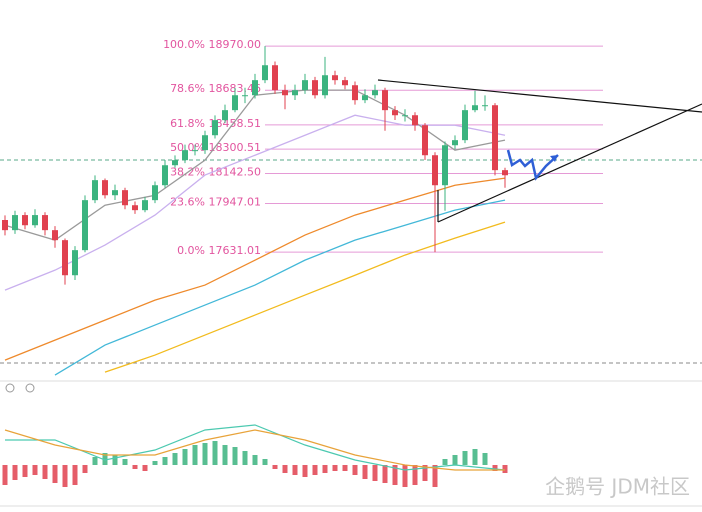  What do you see at coordinates (554, 158) in the screenshot?
I see `arrow-head` at bounding box center [554, 158].